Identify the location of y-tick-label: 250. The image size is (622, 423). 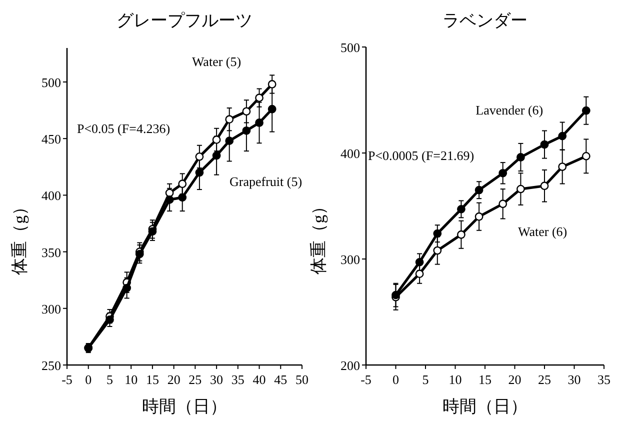
(51, 365).